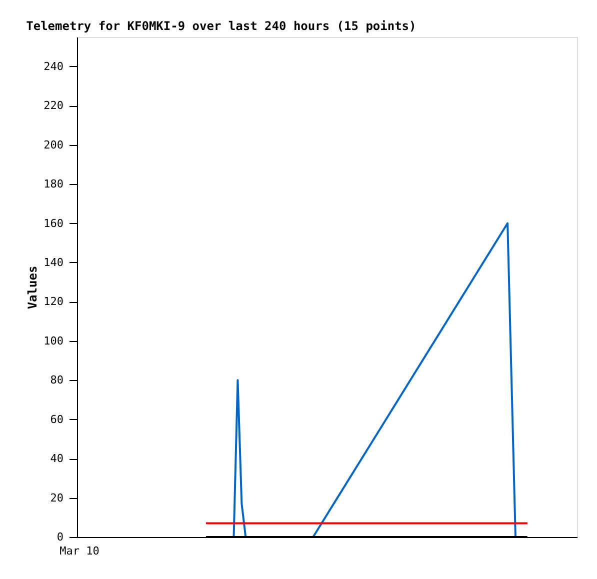 The width and height of the screenshot is (597, 579). Describe the element at coordinates (57, 459) in the screenshot. I see `y-tick-label: 40` at that location.